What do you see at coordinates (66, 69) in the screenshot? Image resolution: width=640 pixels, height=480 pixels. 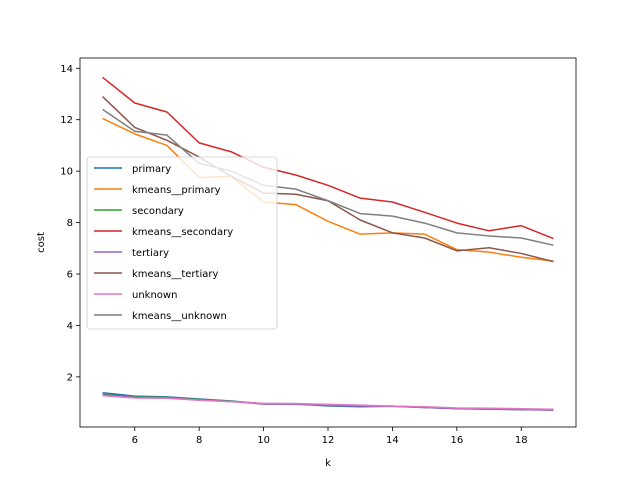 I see `y-tick-label: 14` at bounding box center [66, 69].